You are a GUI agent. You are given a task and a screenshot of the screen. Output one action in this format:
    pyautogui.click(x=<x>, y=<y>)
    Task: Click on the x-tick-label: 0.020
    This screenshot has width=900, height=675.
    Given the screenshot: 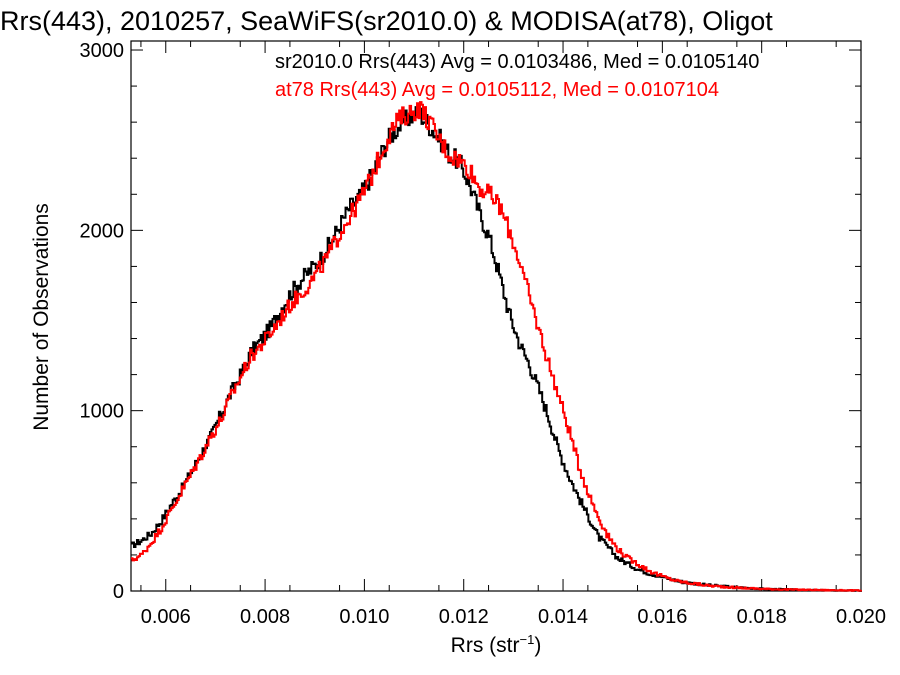 What is the action you would take?
    pyautogui.click(x=861, y=617)
    